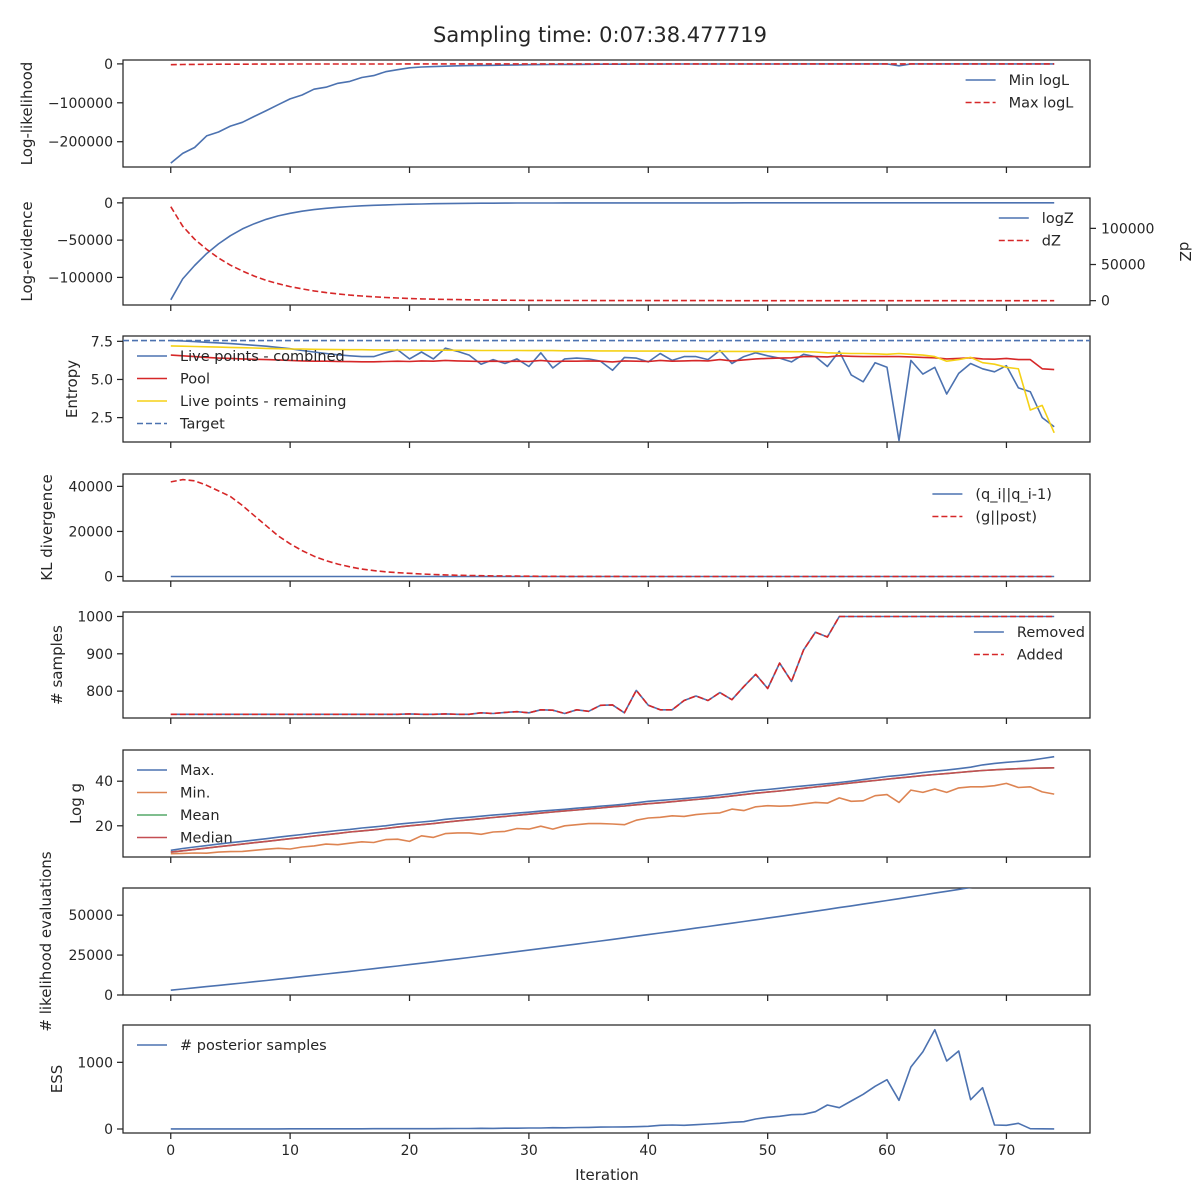  Describe the element at coordinates (197, 771) in the screenshot. I see `legend-label: Max.` at that location.